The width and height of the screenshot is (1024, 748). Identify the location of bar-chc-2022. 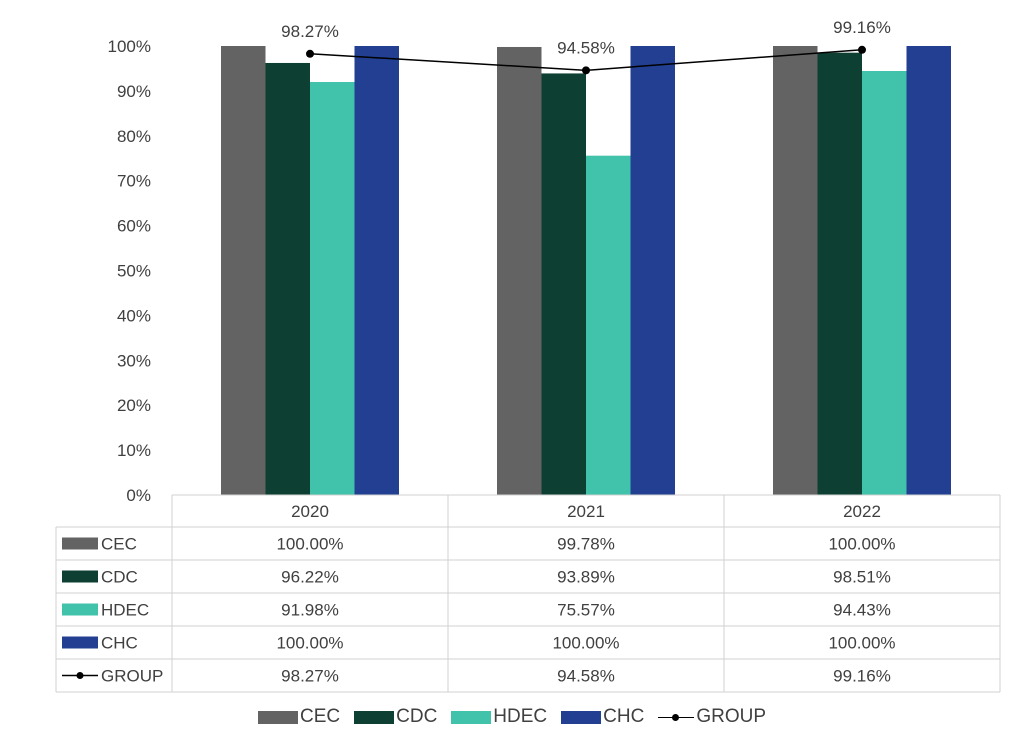
(928, 270).